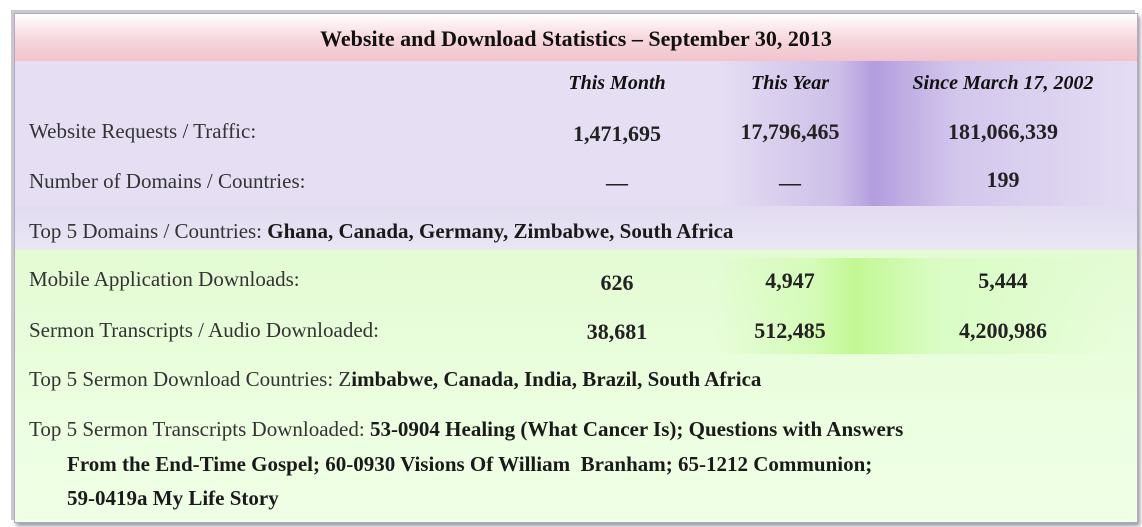 The height and width of the screenshot is (527, 1142). What do you see at coordinates (790, 280) in the screenshot?
I see `mobile-downloads-year: 4,947` at bounding box center [790, 280].